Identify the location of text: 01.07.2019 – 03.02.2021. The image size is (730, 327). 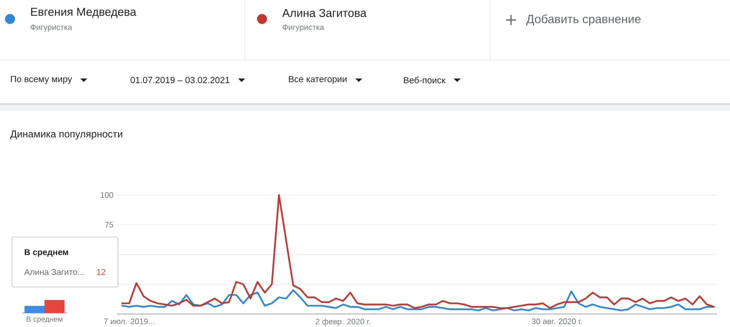
(180, 80).